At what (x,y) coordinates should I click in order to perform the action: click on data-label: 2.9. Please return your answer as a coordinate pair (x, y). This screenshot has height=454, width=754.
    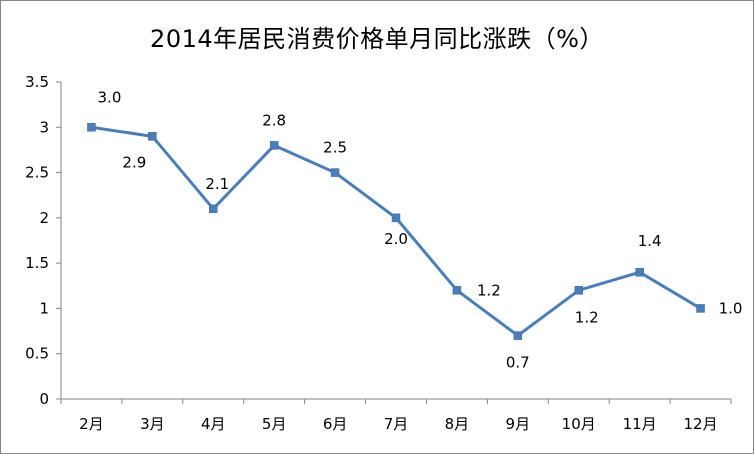
    Looking at the image, I should click on (134, 162).